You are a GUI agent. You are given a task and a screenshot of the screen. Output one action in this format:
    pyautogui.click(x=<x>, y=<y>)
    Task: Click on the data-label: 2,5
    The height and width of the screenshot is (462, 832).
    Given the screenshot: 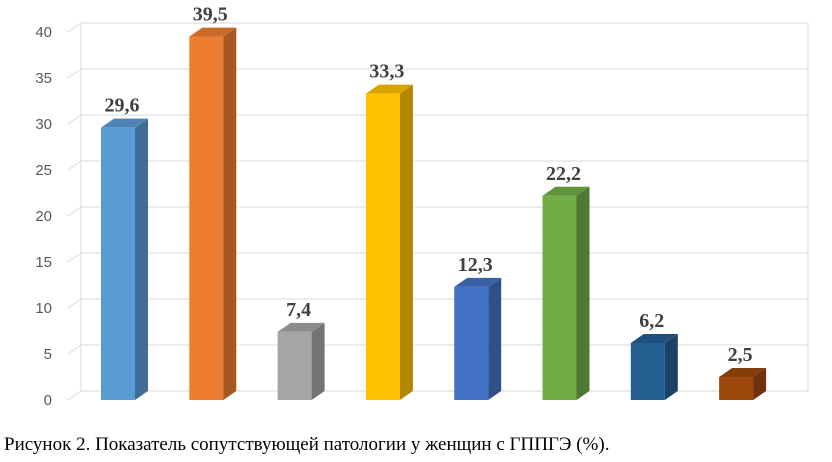 What is the action you would take?
    pyautogui.click(x=740, y=355)
    